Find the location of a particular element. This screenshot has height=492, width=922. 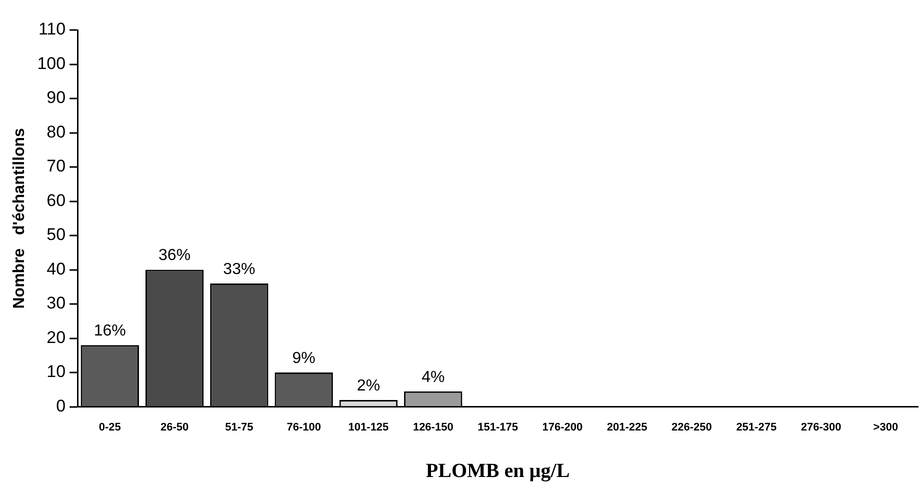

annotation: 16% is located at coordinates (110, 331).